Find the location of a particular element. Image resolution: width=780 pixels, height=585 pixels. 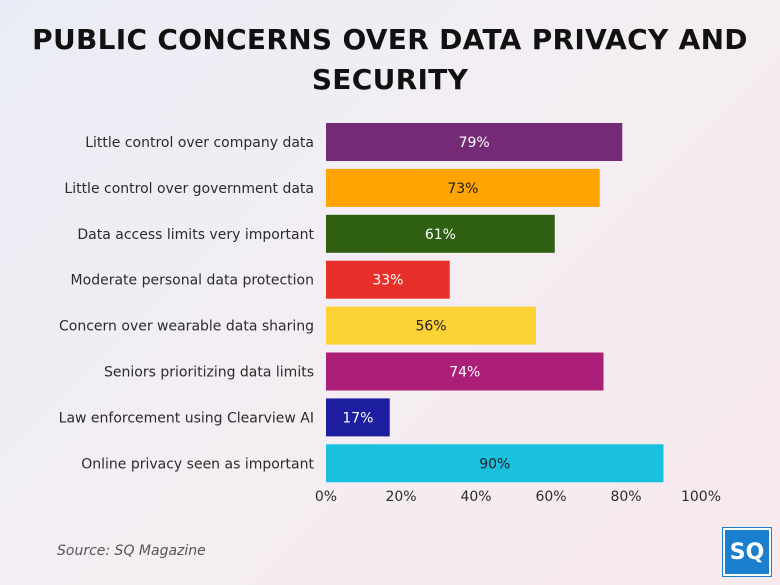

category-label: Seniors prioritizing data limits is located at coordinates (209, 373).